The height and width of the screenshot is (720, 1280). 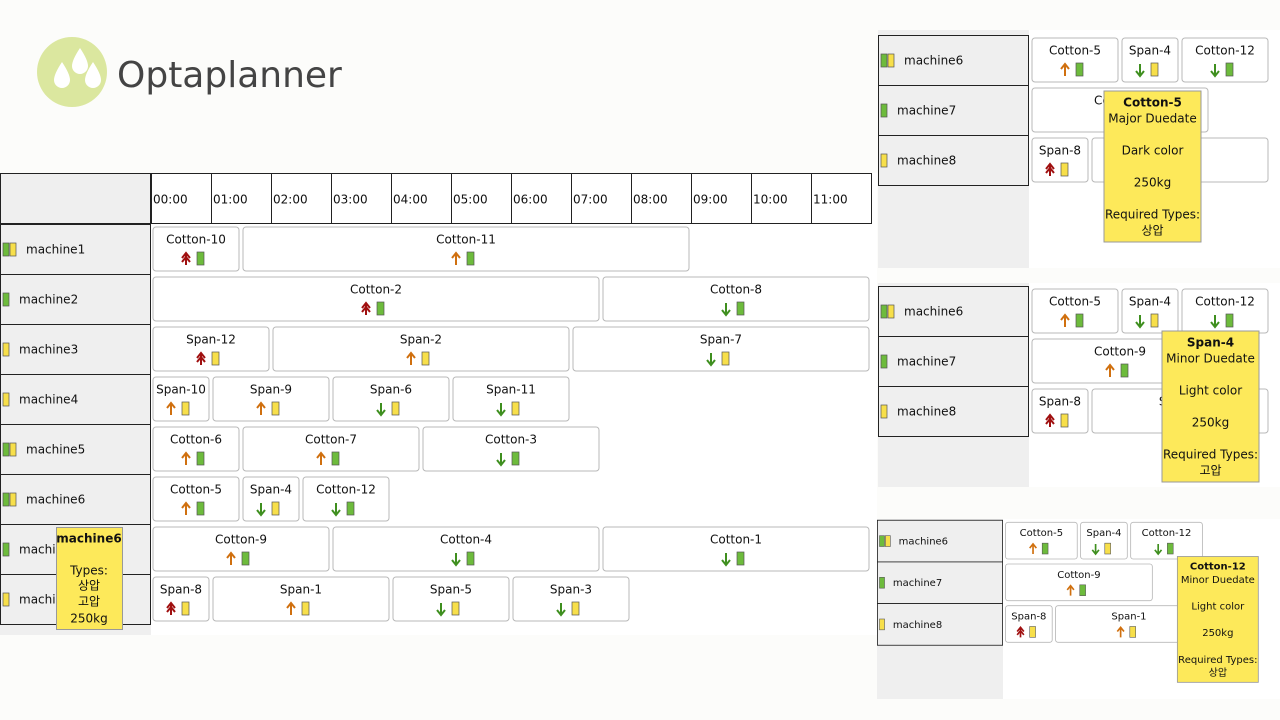 What do you see at coordinates (770, 200) in the screenshot?
I see `hour-label: 10:00` at bounding box center [770, 200].